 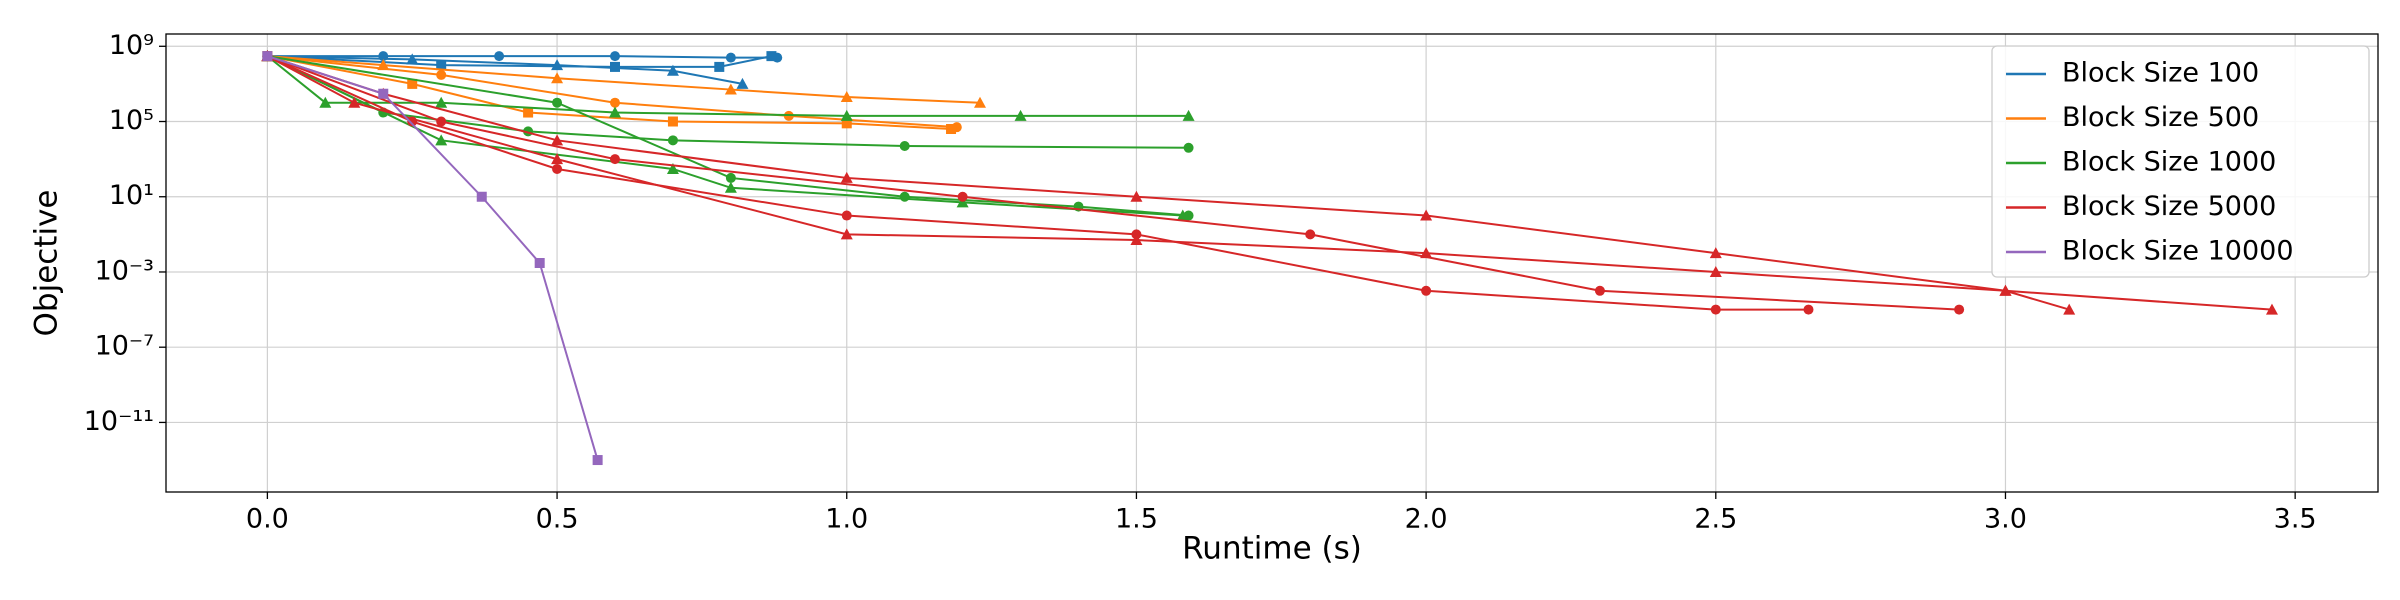 What do you see at coordinates (557, 519) in the screenshot?
I see `x-tick-label: 0.5` at bounding box center [557, 519].